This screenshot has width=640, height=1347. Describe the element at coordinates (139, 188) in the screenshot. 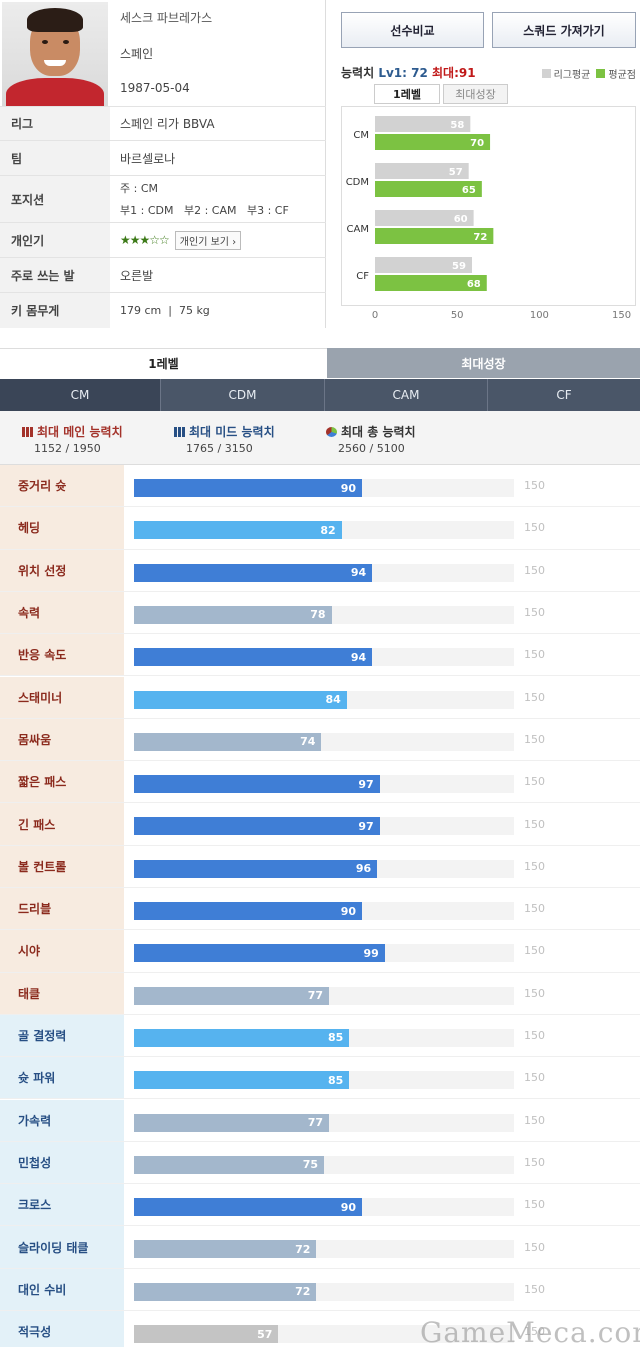

I see `main-position: 주 : CM` at that location.